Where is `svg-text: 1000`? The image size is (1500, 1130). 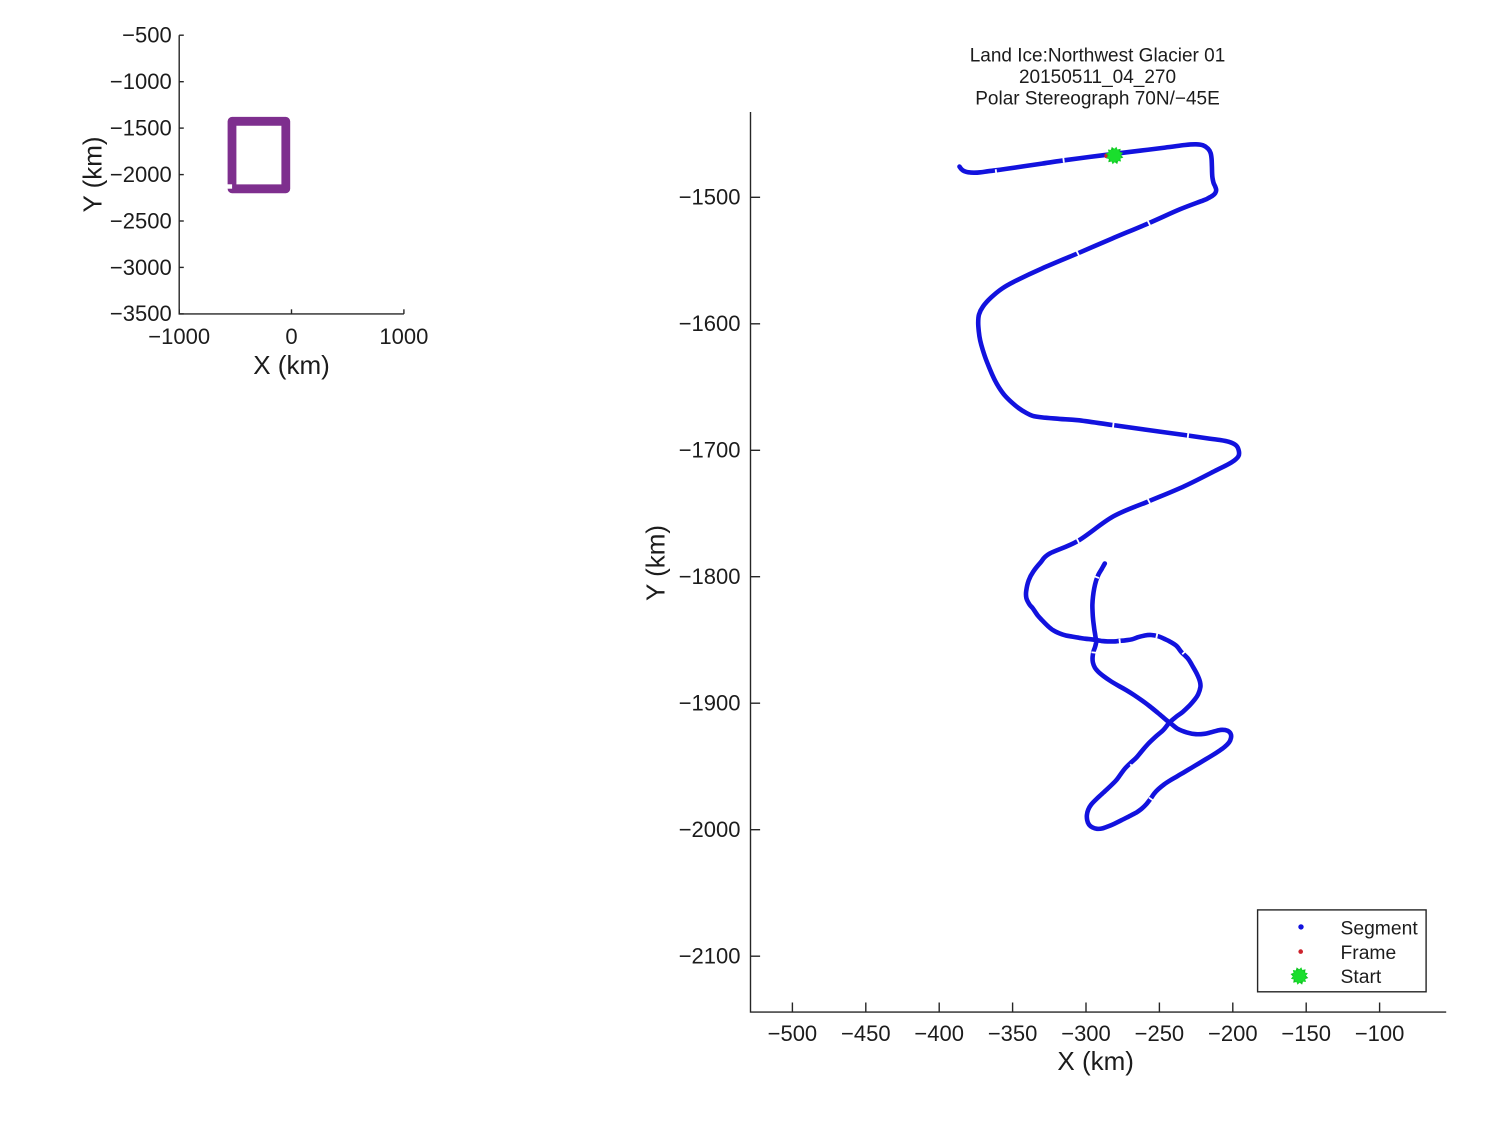
svg-text: 1000 is located at coordinates (403, 336).